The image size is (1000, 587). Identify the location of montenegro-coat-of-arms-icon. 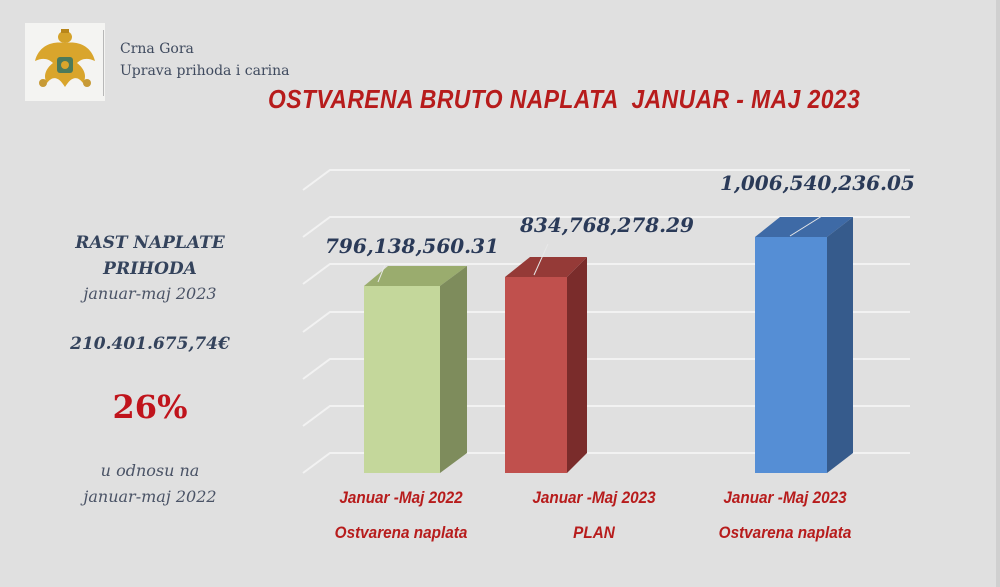
(65, 58).